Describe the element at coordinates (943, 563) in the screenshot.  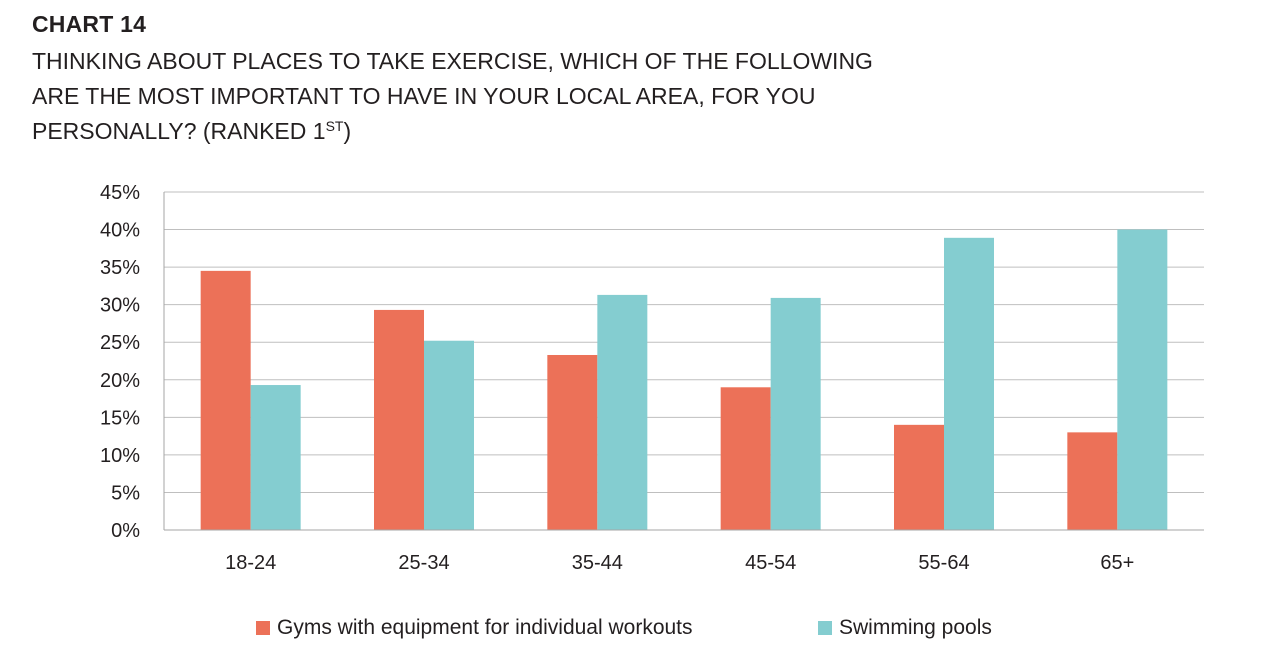
I see `x-category-label-55-64: 55-64` at that location.